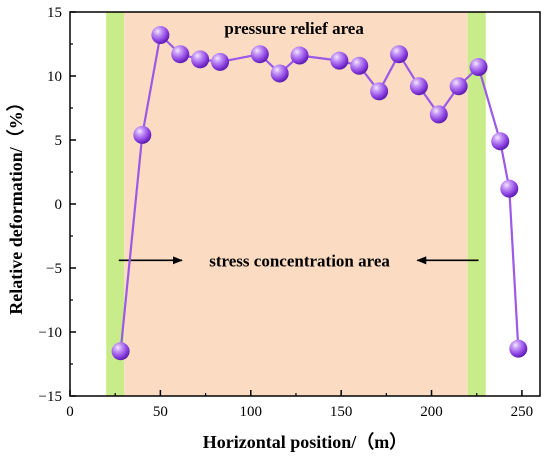 This screenshot has width=550, height=462. Describe the element at coordinates (54, 13) in the screenshot. I see `y-tick-label: 15` at that location.